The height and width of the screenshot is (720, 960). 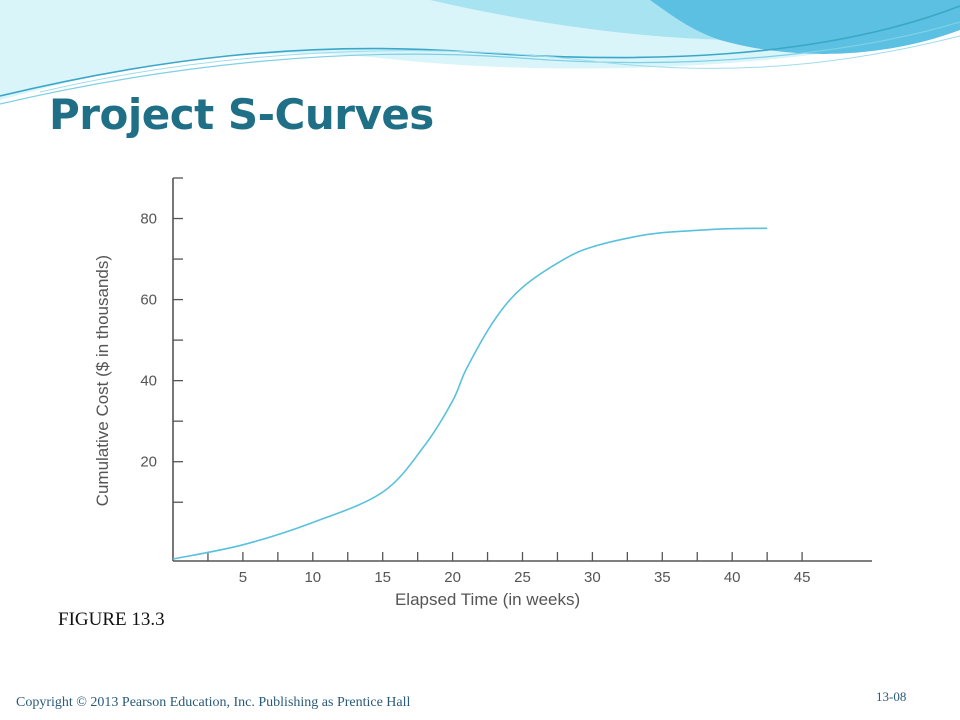 I want to click on x-tick-label: 30, so click(x=592, y=577).